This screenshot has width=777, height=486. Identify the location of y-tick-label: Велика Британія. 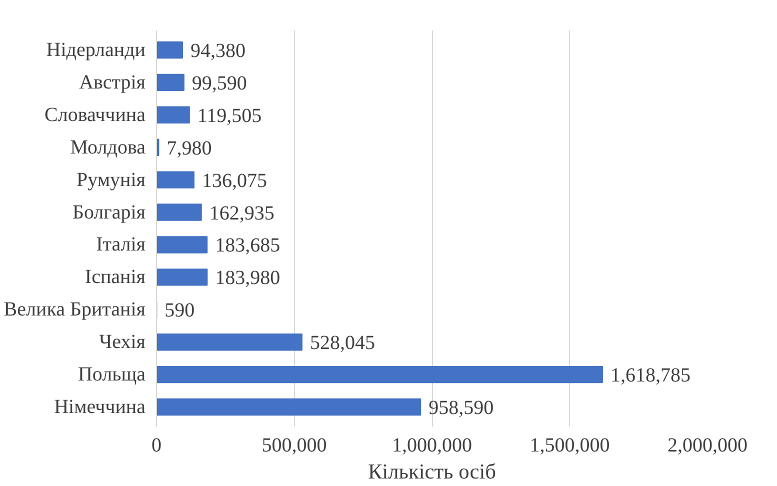
(75, 309).